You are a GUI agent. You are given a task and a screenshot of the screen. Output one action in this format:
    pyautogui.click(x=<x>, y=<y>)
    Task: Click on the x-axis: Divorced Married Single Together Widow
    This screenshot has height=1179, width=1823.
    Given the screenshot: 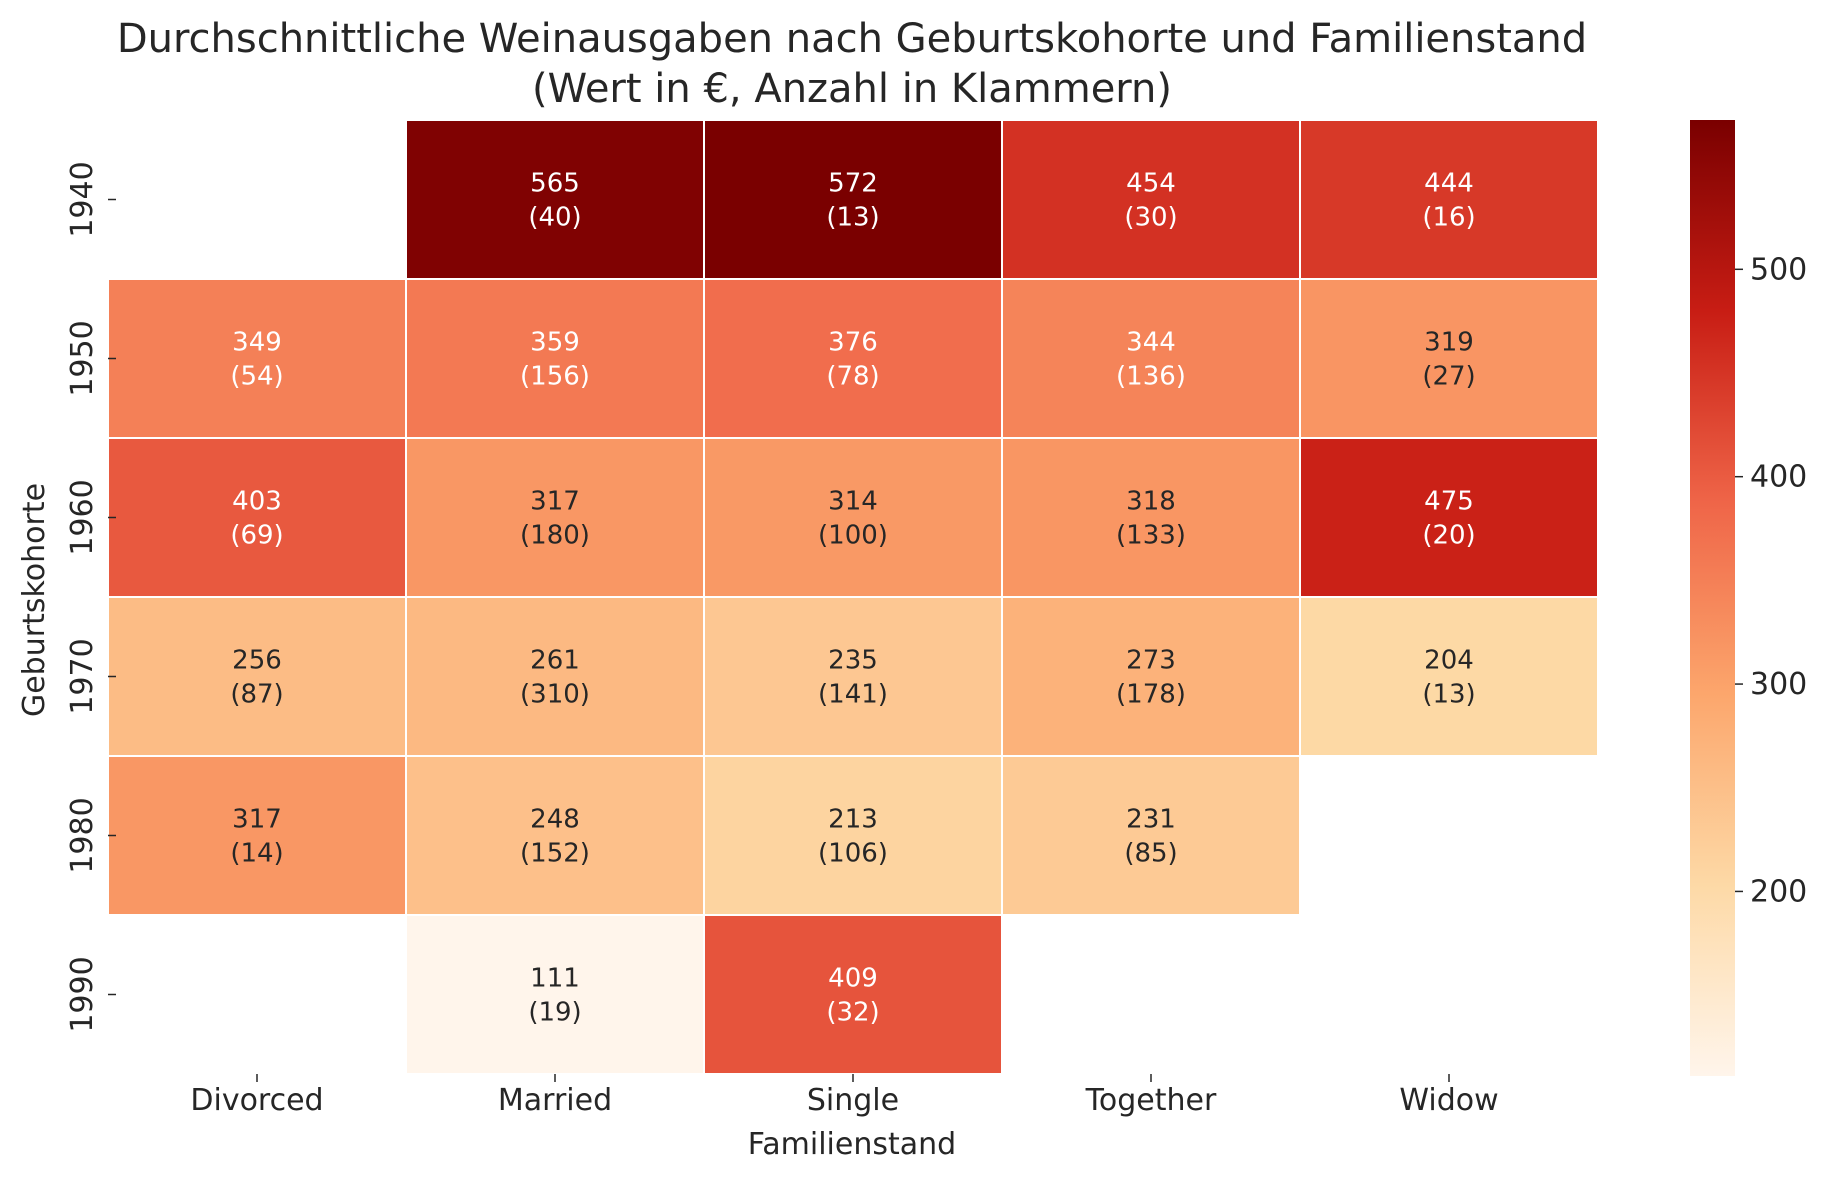 What is the action you would take?
    pyautogui.click(x=844, y=1096)
    